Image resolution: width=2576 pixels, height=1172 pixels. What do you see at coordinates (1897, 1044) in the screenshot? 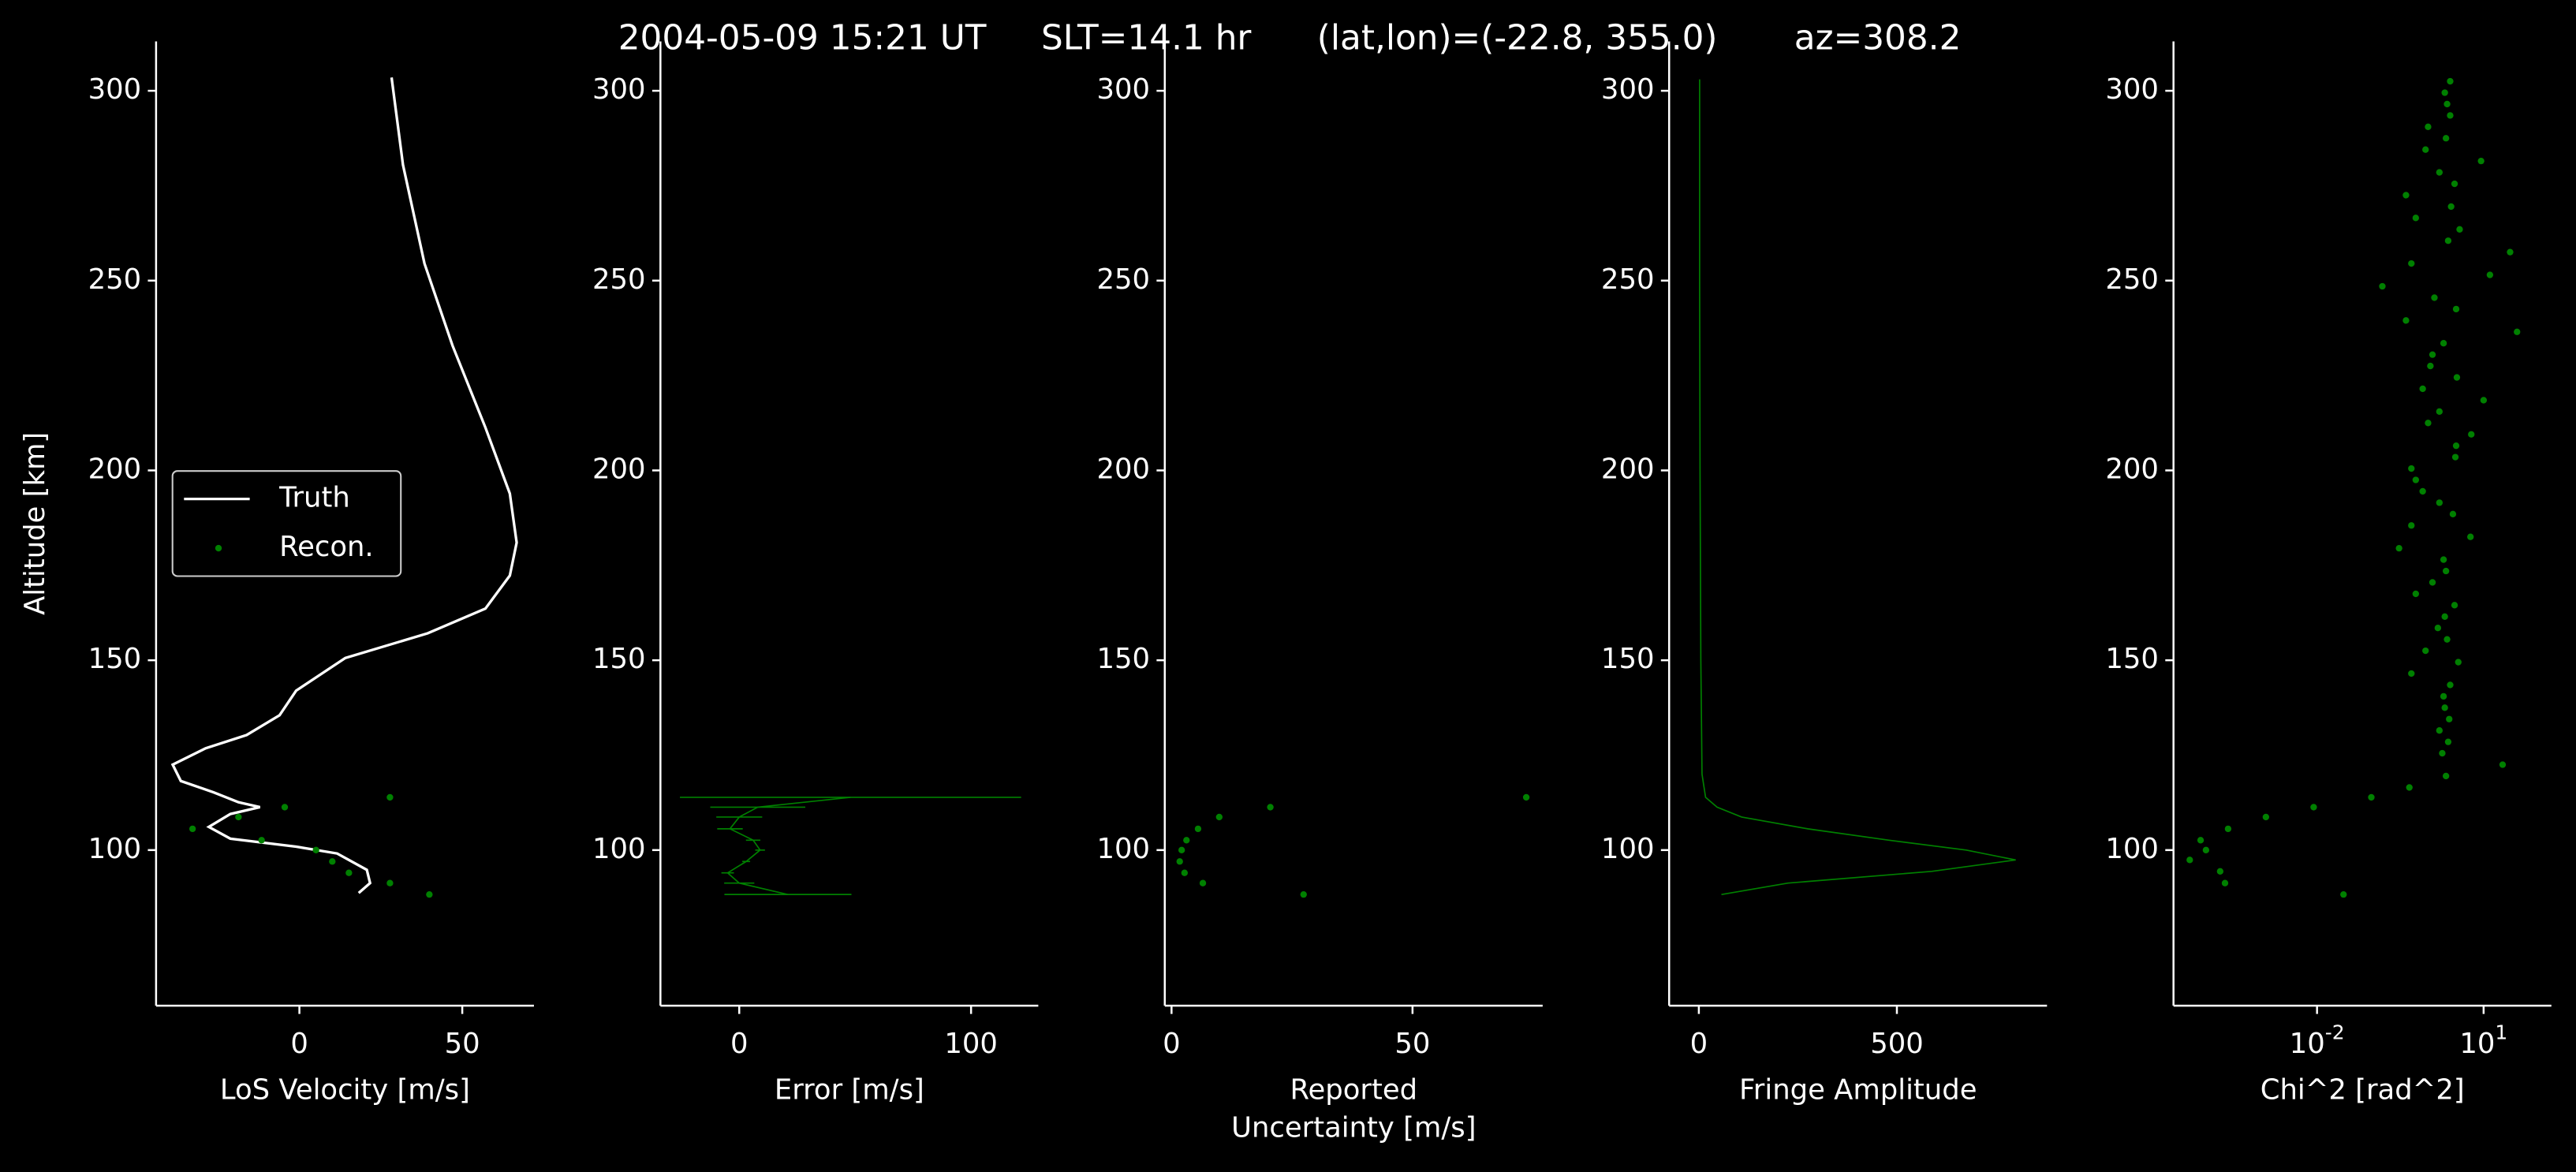
I see `x-tick-label: 500` at bounding box center [1897, 1044].